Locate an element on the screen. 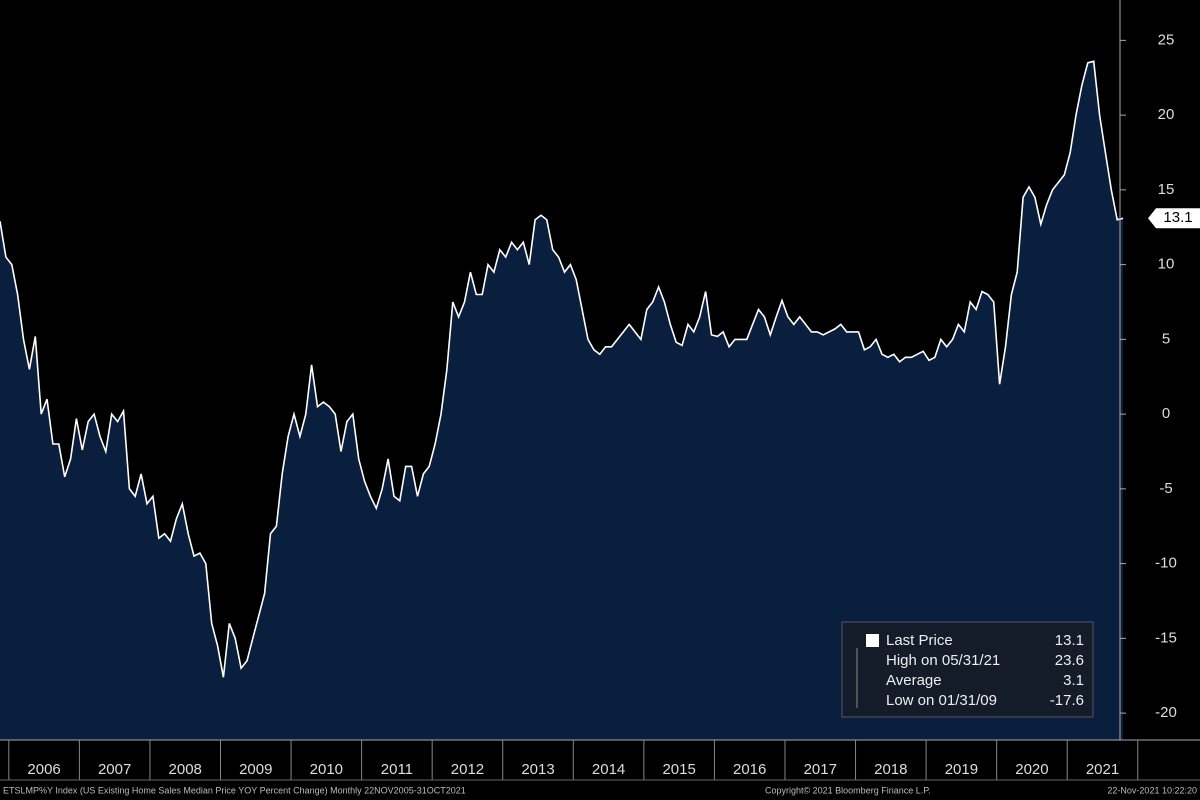  y-tick-label: 10 is located at coordinates (1166, 264).